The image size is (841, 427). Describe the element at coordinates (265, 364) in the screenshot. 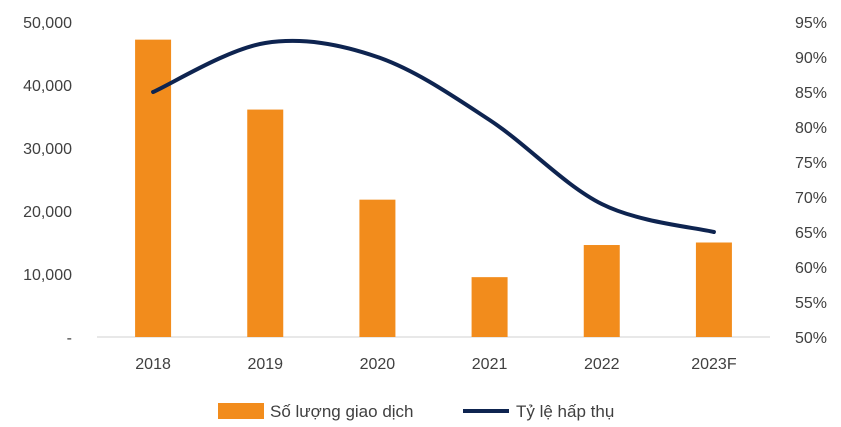

I see `x-tick-label: 2019` at that location.